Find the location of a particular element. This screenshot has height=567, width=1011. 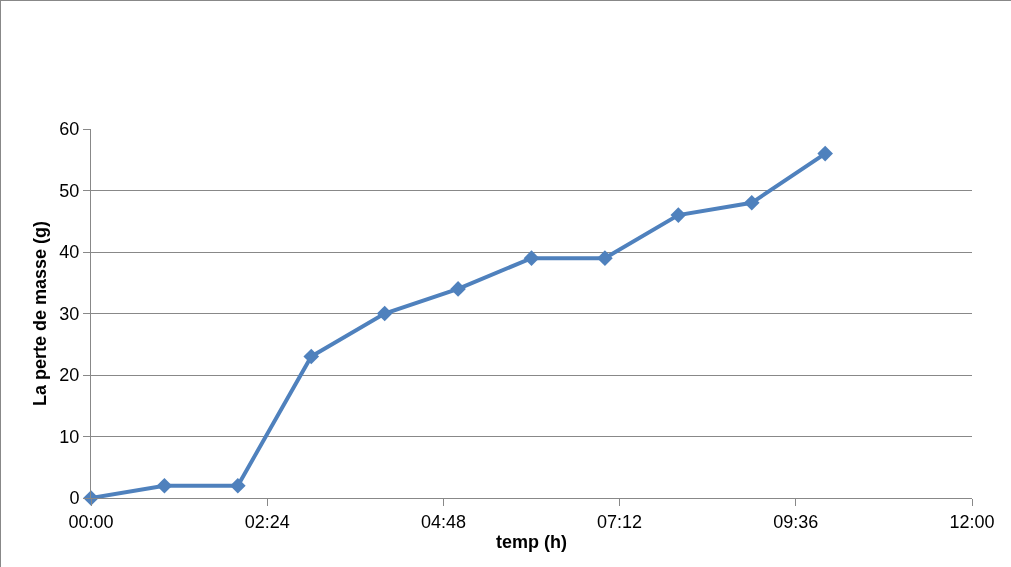

y-tick-label: 50 is located at coordinates (69, 190).